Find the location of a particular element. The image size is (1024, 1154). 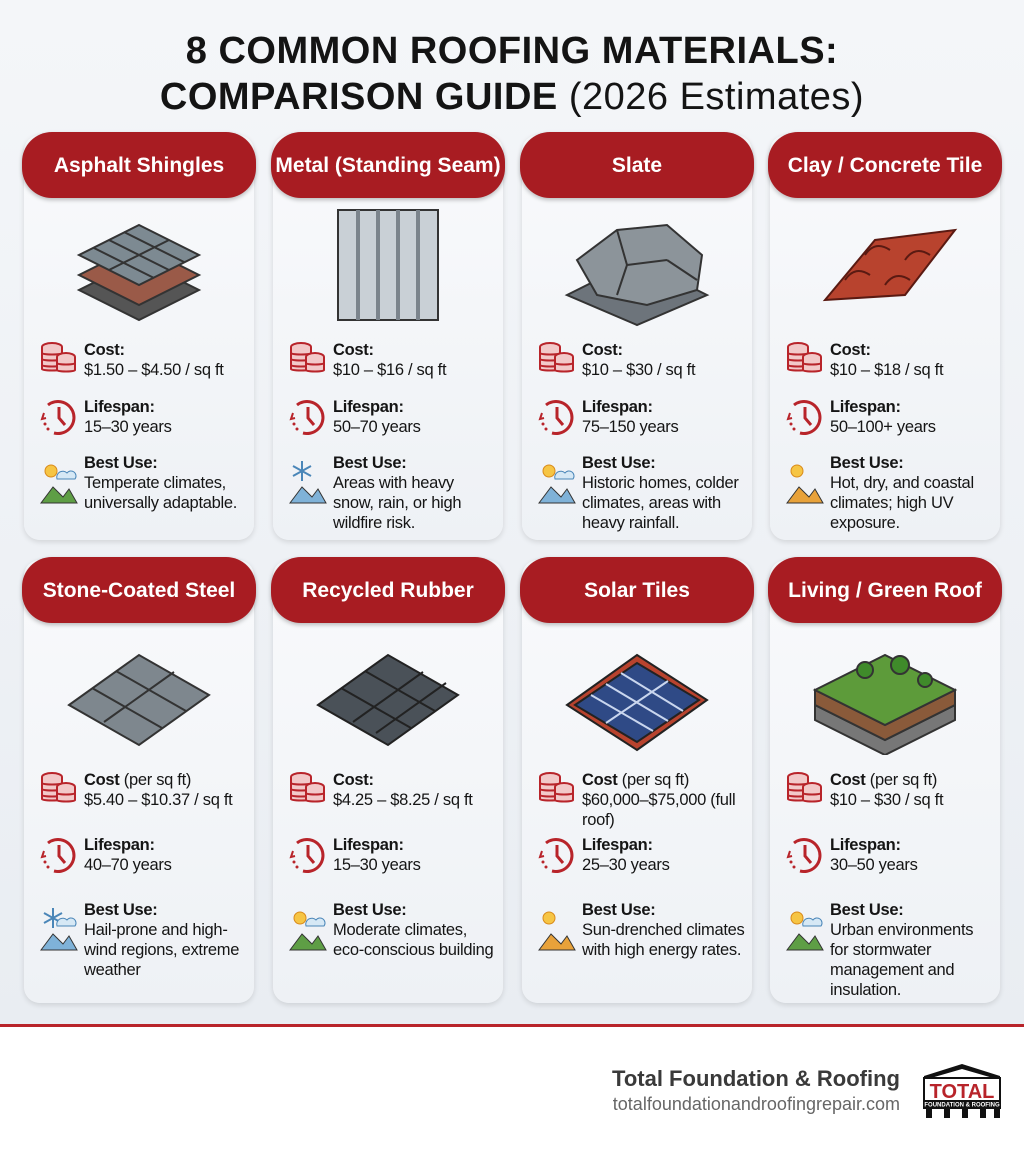

cost-row: Cost: $10 – $16 / sq ft is located at coordinates (393, 360).